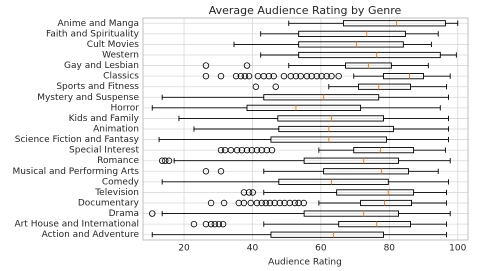 The width and height of the screenshot is (479, 271). What do you see at coordinates (113, 45) in the screenshot?
I see `y-tick-label: Cult Movies` at bounding box center [113, 45].